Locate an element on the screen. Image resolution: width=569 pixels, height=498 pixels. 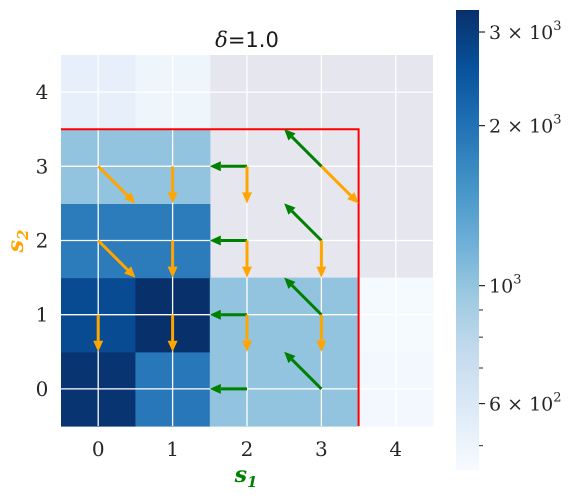
x-tick-label: 3 is located at coordinates (321, 449).